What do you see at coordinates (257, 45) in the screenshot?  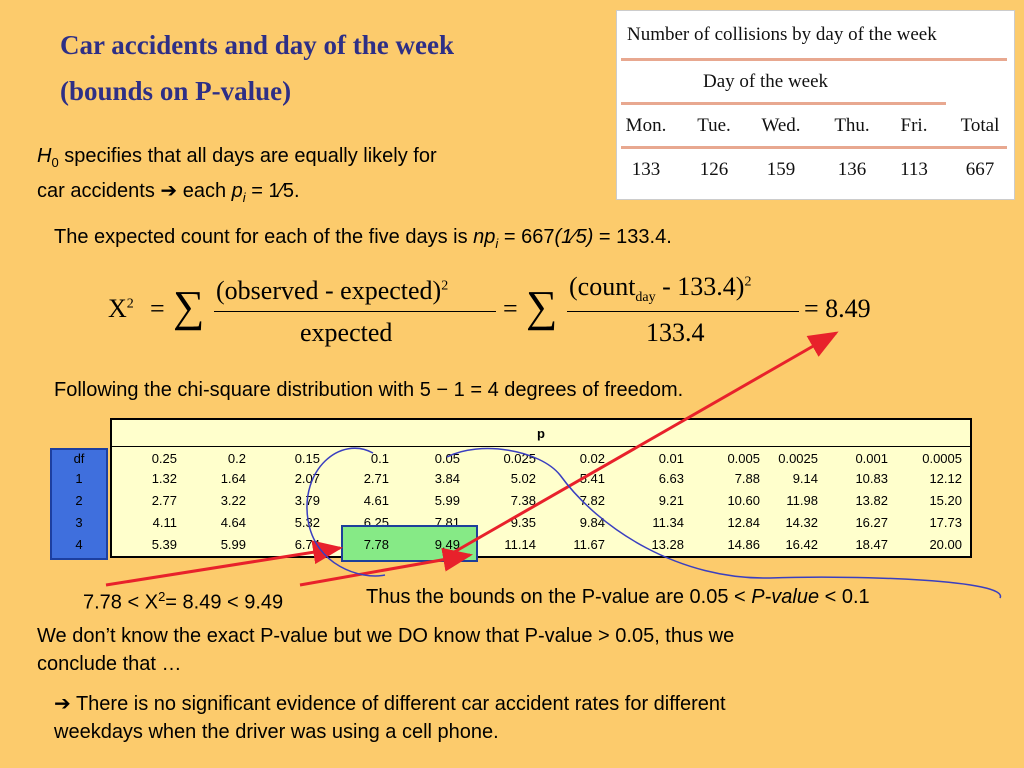 I see `title-line-1: Car accidents and day of the week` at bounding box center [257, 45].